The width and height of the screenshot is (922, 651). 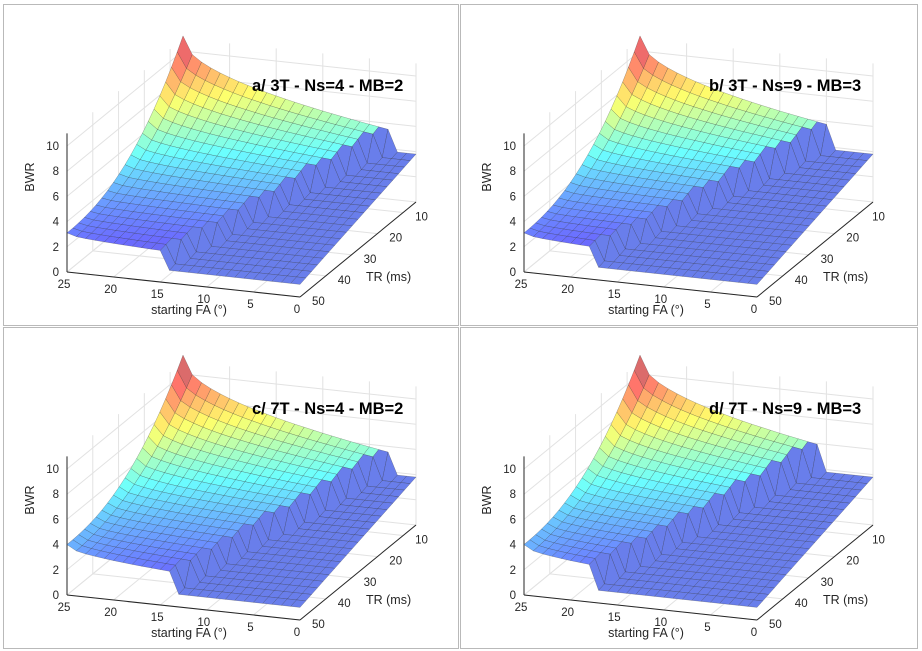 What do you see at coordinates (327, 86) in the screenshot?
I see `panel-title: a/ 3T - Ns=4 - MB=2` at bounding box center [327, 86].